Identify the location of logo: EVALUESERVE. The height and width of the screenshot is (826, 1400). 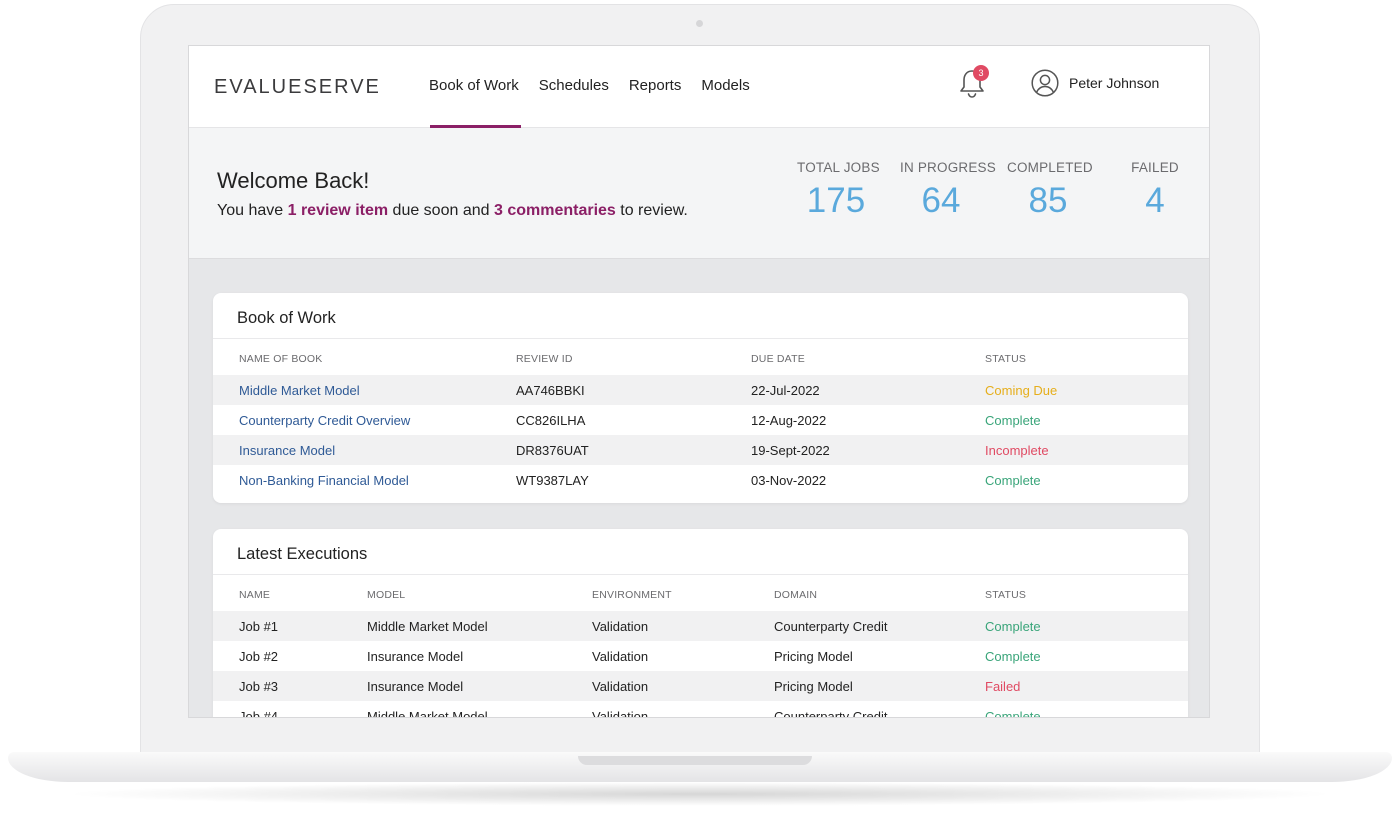
(297, 87).